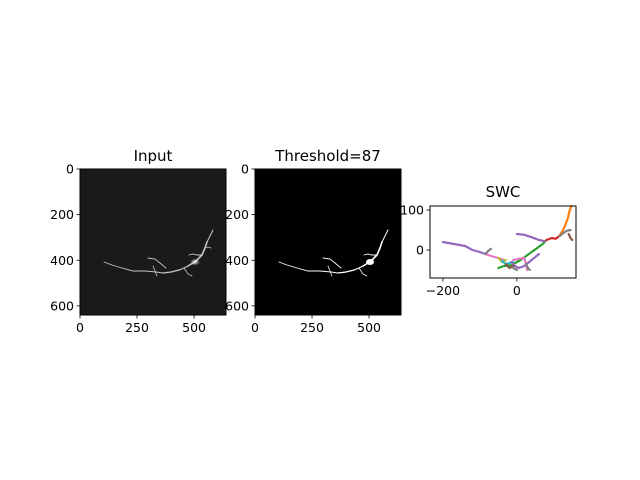 The image size is (640, 480). I want to click on panel-swc-plot-area, so click(507, 238).